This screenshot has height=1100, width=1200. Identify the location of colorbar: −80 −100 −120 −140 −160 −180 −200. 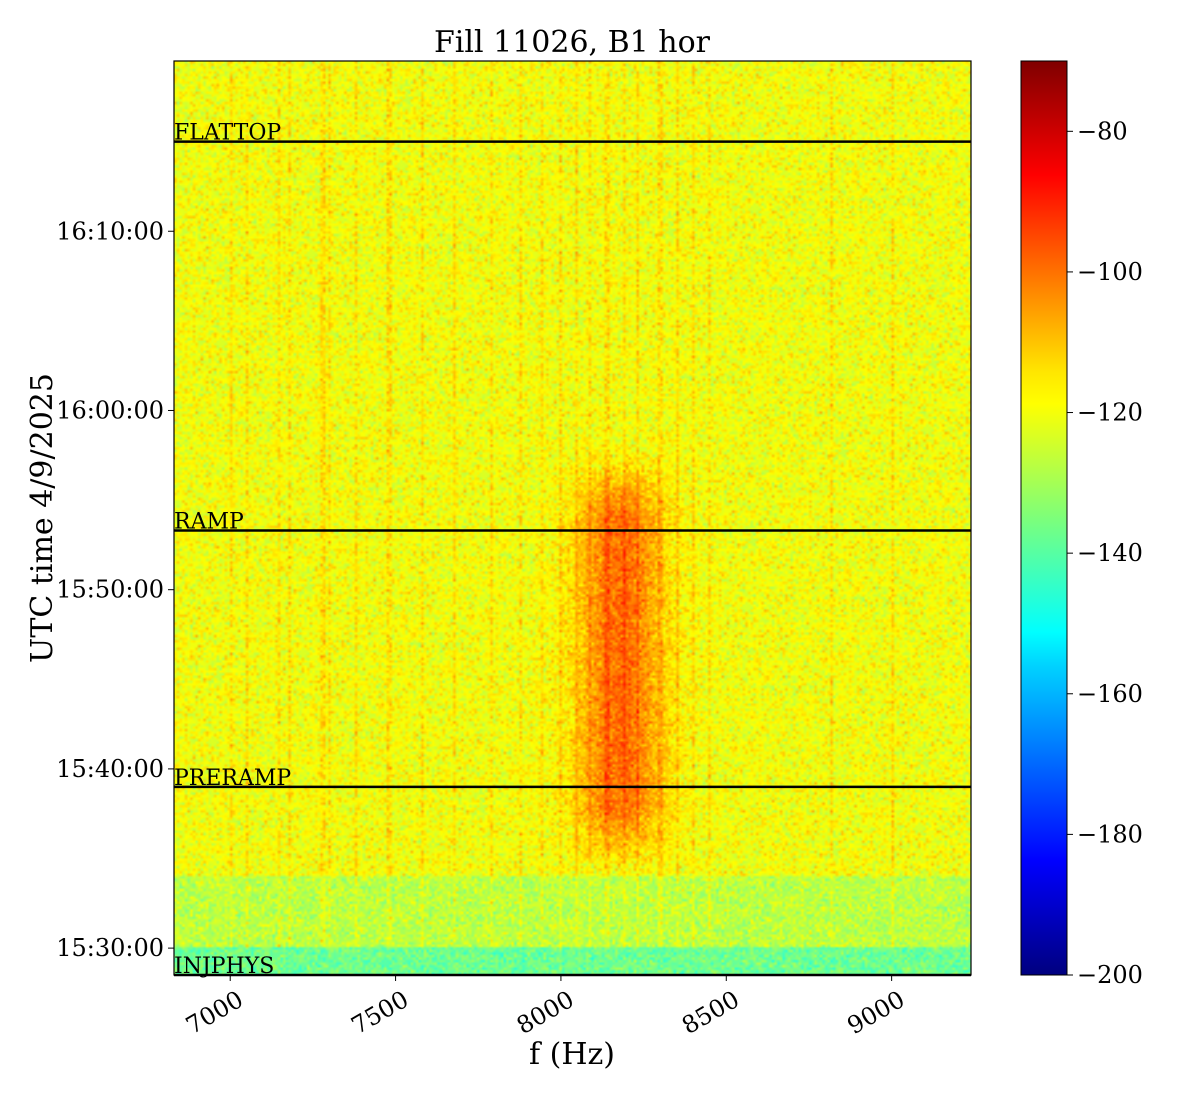
(1081, 524).